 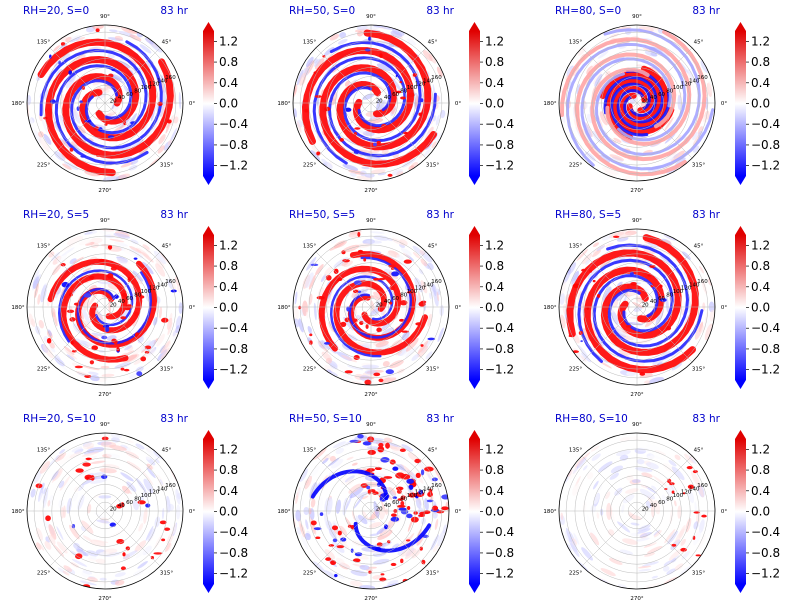 I want to click on panel-label: RH=20, S=5, so click(x=56, y=215).